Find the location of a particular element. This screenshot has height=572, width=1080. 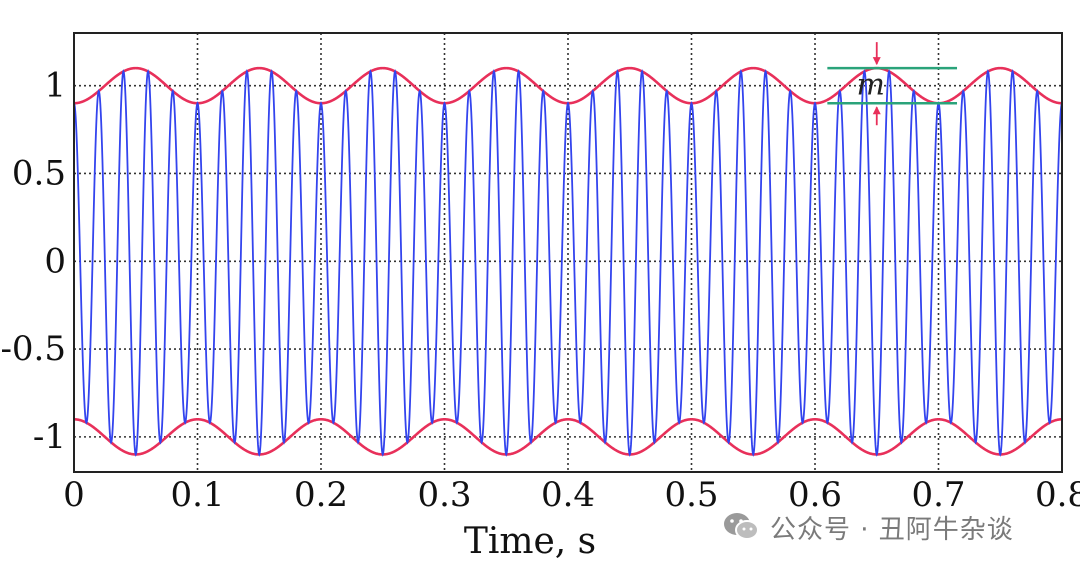

x-axis-label: Time, s is located at coordinates (530, 541).